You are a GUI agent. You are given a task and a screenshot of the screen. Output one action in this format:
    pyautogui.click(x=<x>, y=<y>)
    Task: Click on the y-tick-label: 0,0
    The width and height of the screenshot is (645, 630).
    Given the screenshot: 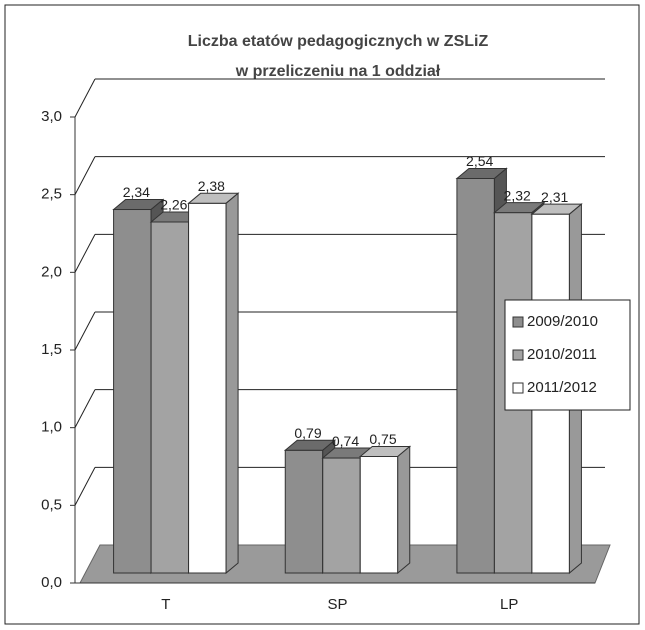 What is the action you would take?
    pyautogui.click(x=51, y=582)
    